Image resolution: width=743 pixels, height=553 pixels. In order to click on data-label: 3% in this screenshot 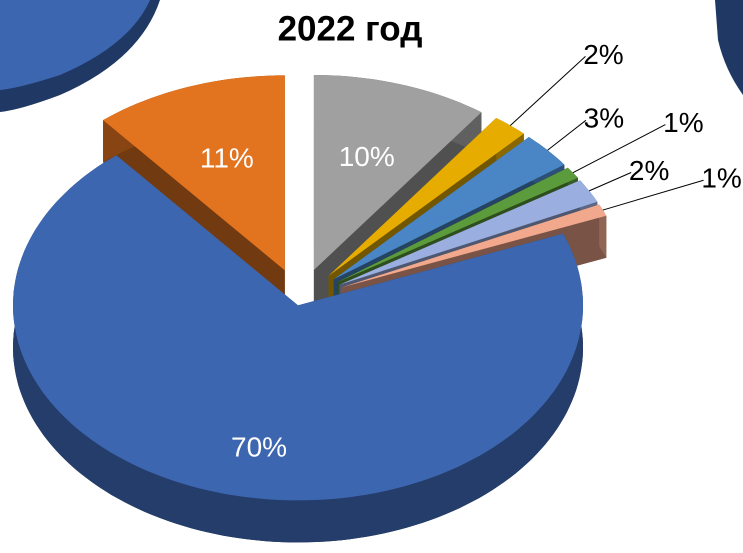, I will do `click(604, 118)`.